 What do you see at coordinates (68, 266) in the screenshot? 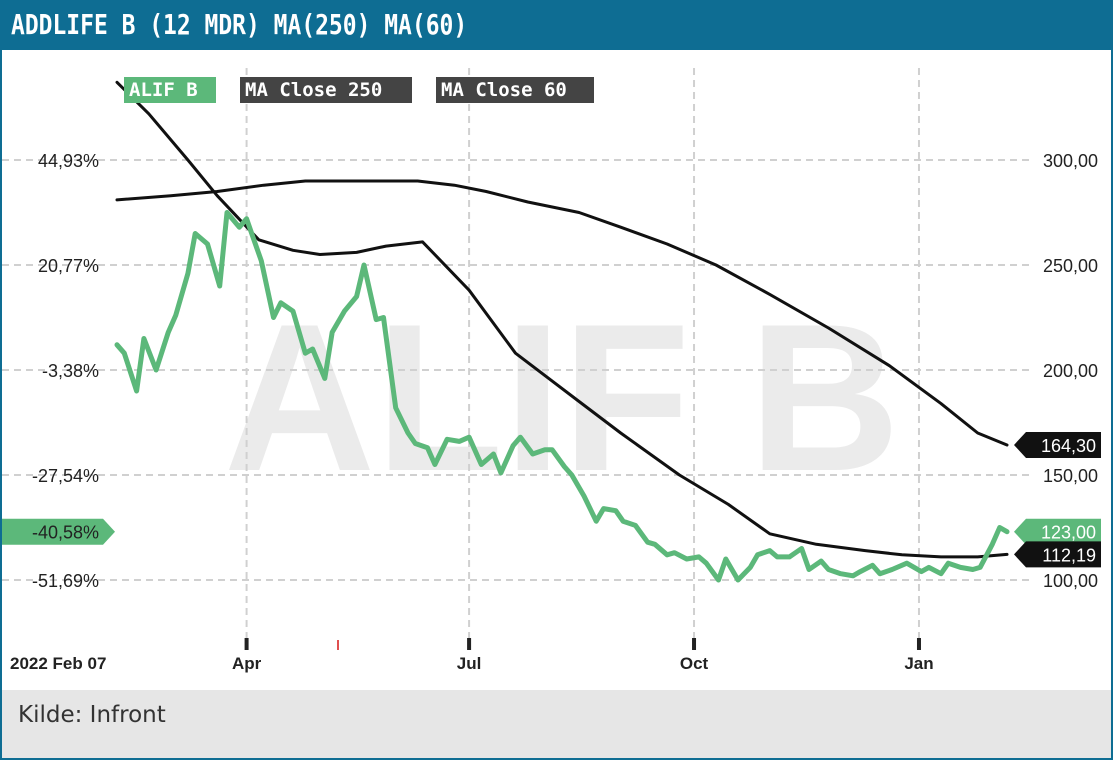
I see `y-left-tick-label: 20,77%` at bounding box center [68, 266].